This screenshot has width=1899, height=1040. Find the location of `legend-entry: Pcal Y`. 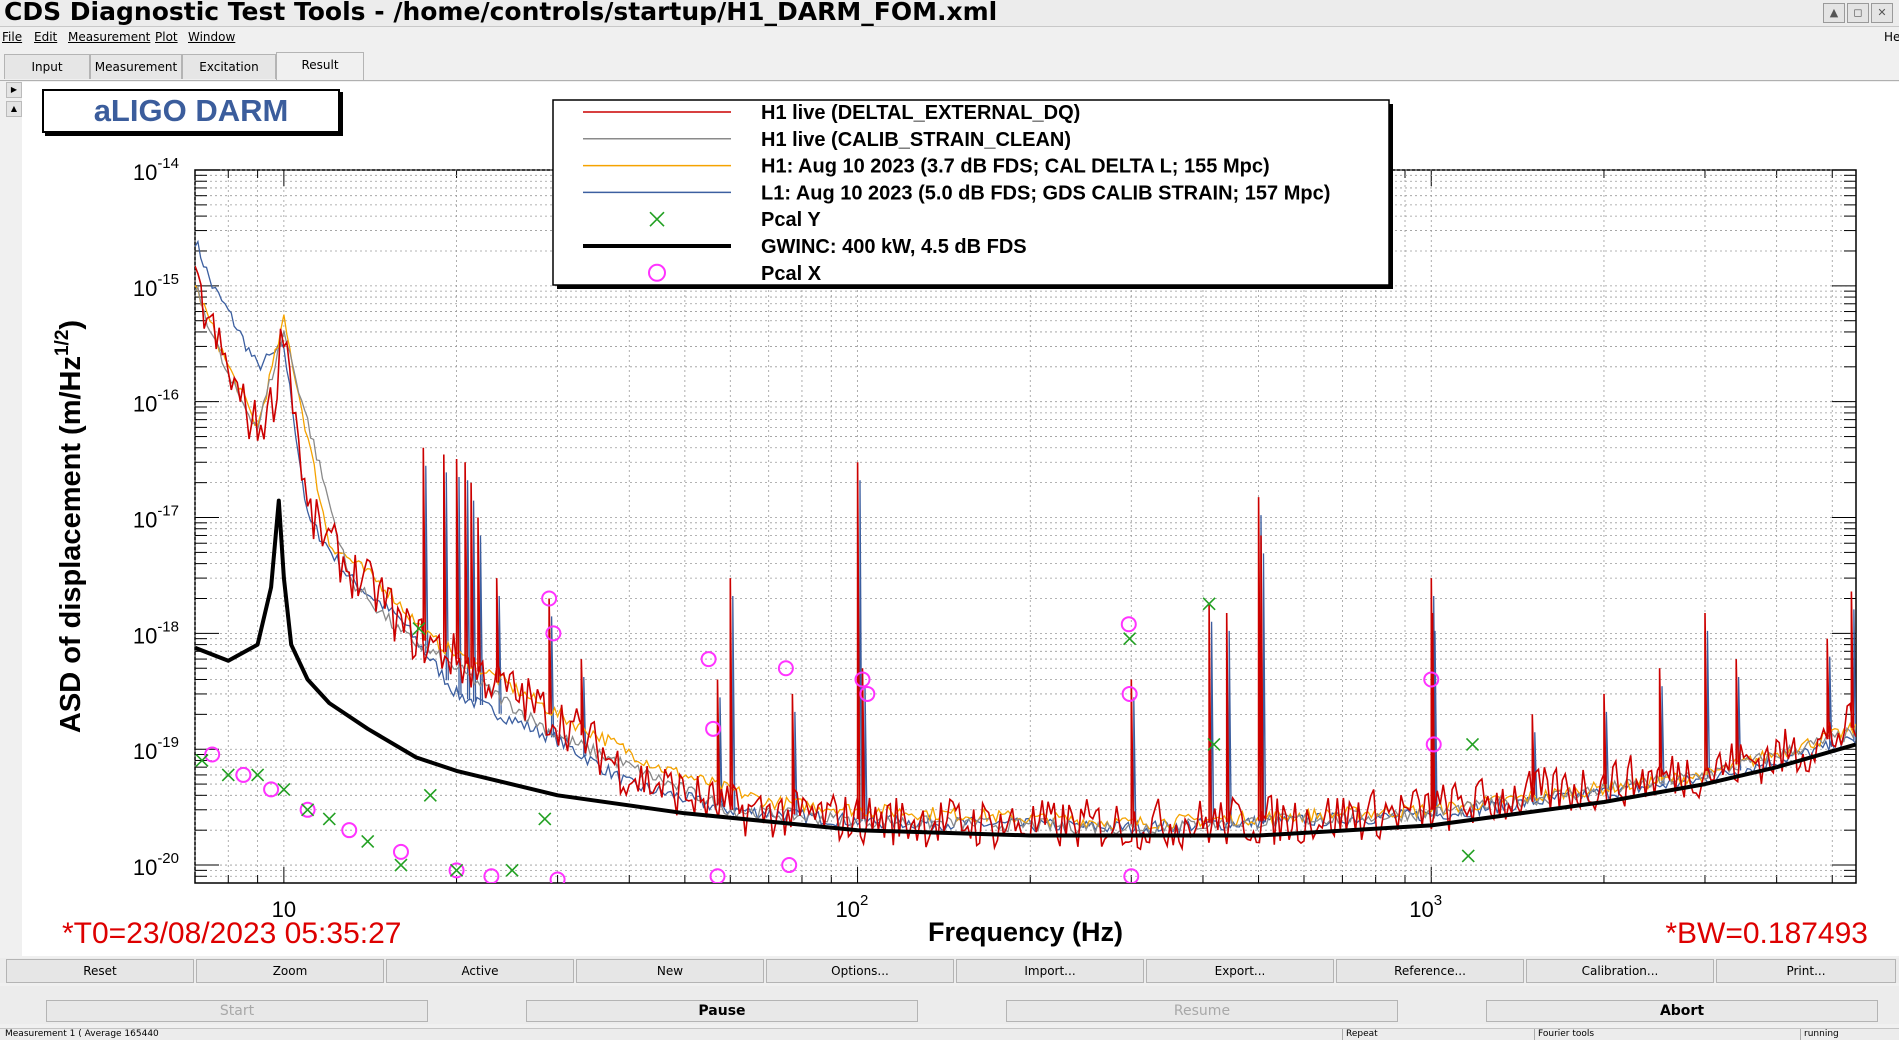

legend-entry: Pcal Y is located at coordinates (791, 220).